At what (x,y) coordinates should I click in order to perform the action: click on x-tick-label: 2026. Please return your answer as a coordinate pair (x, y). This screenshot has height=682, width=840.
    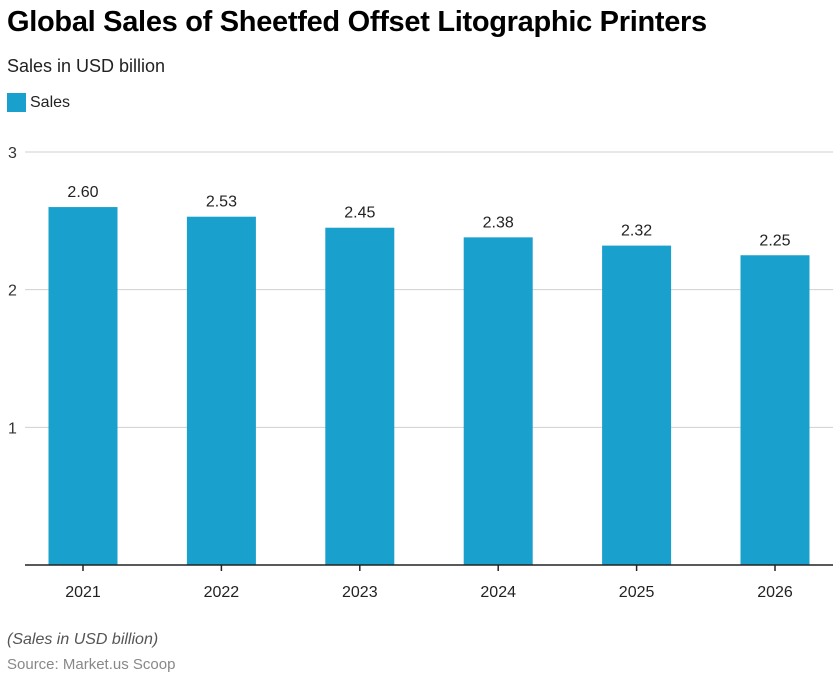
    Looking at the image, I should click on (775, 592).